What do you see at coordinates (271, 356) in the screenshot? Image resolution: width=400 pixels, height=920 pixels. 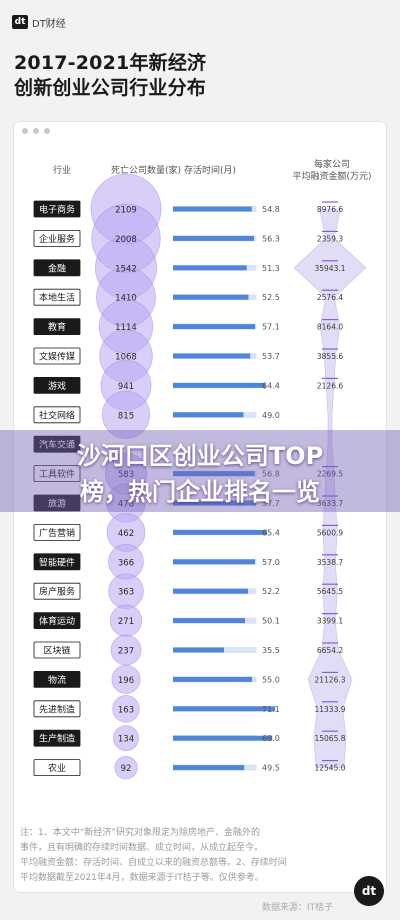 I see `lifespan-label: 53.7` at bounding box center [271, 356].